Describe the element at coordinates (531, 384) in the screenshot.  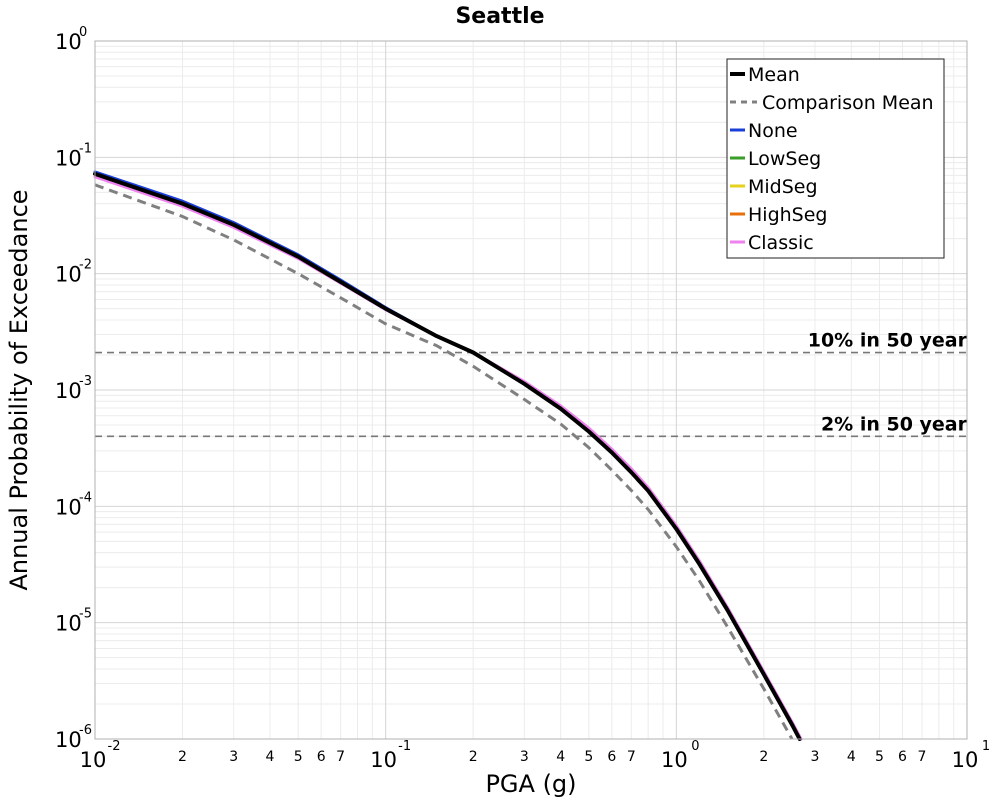
I see `reference-lines: 10% in 50 year 2% in 50 year` at that location.